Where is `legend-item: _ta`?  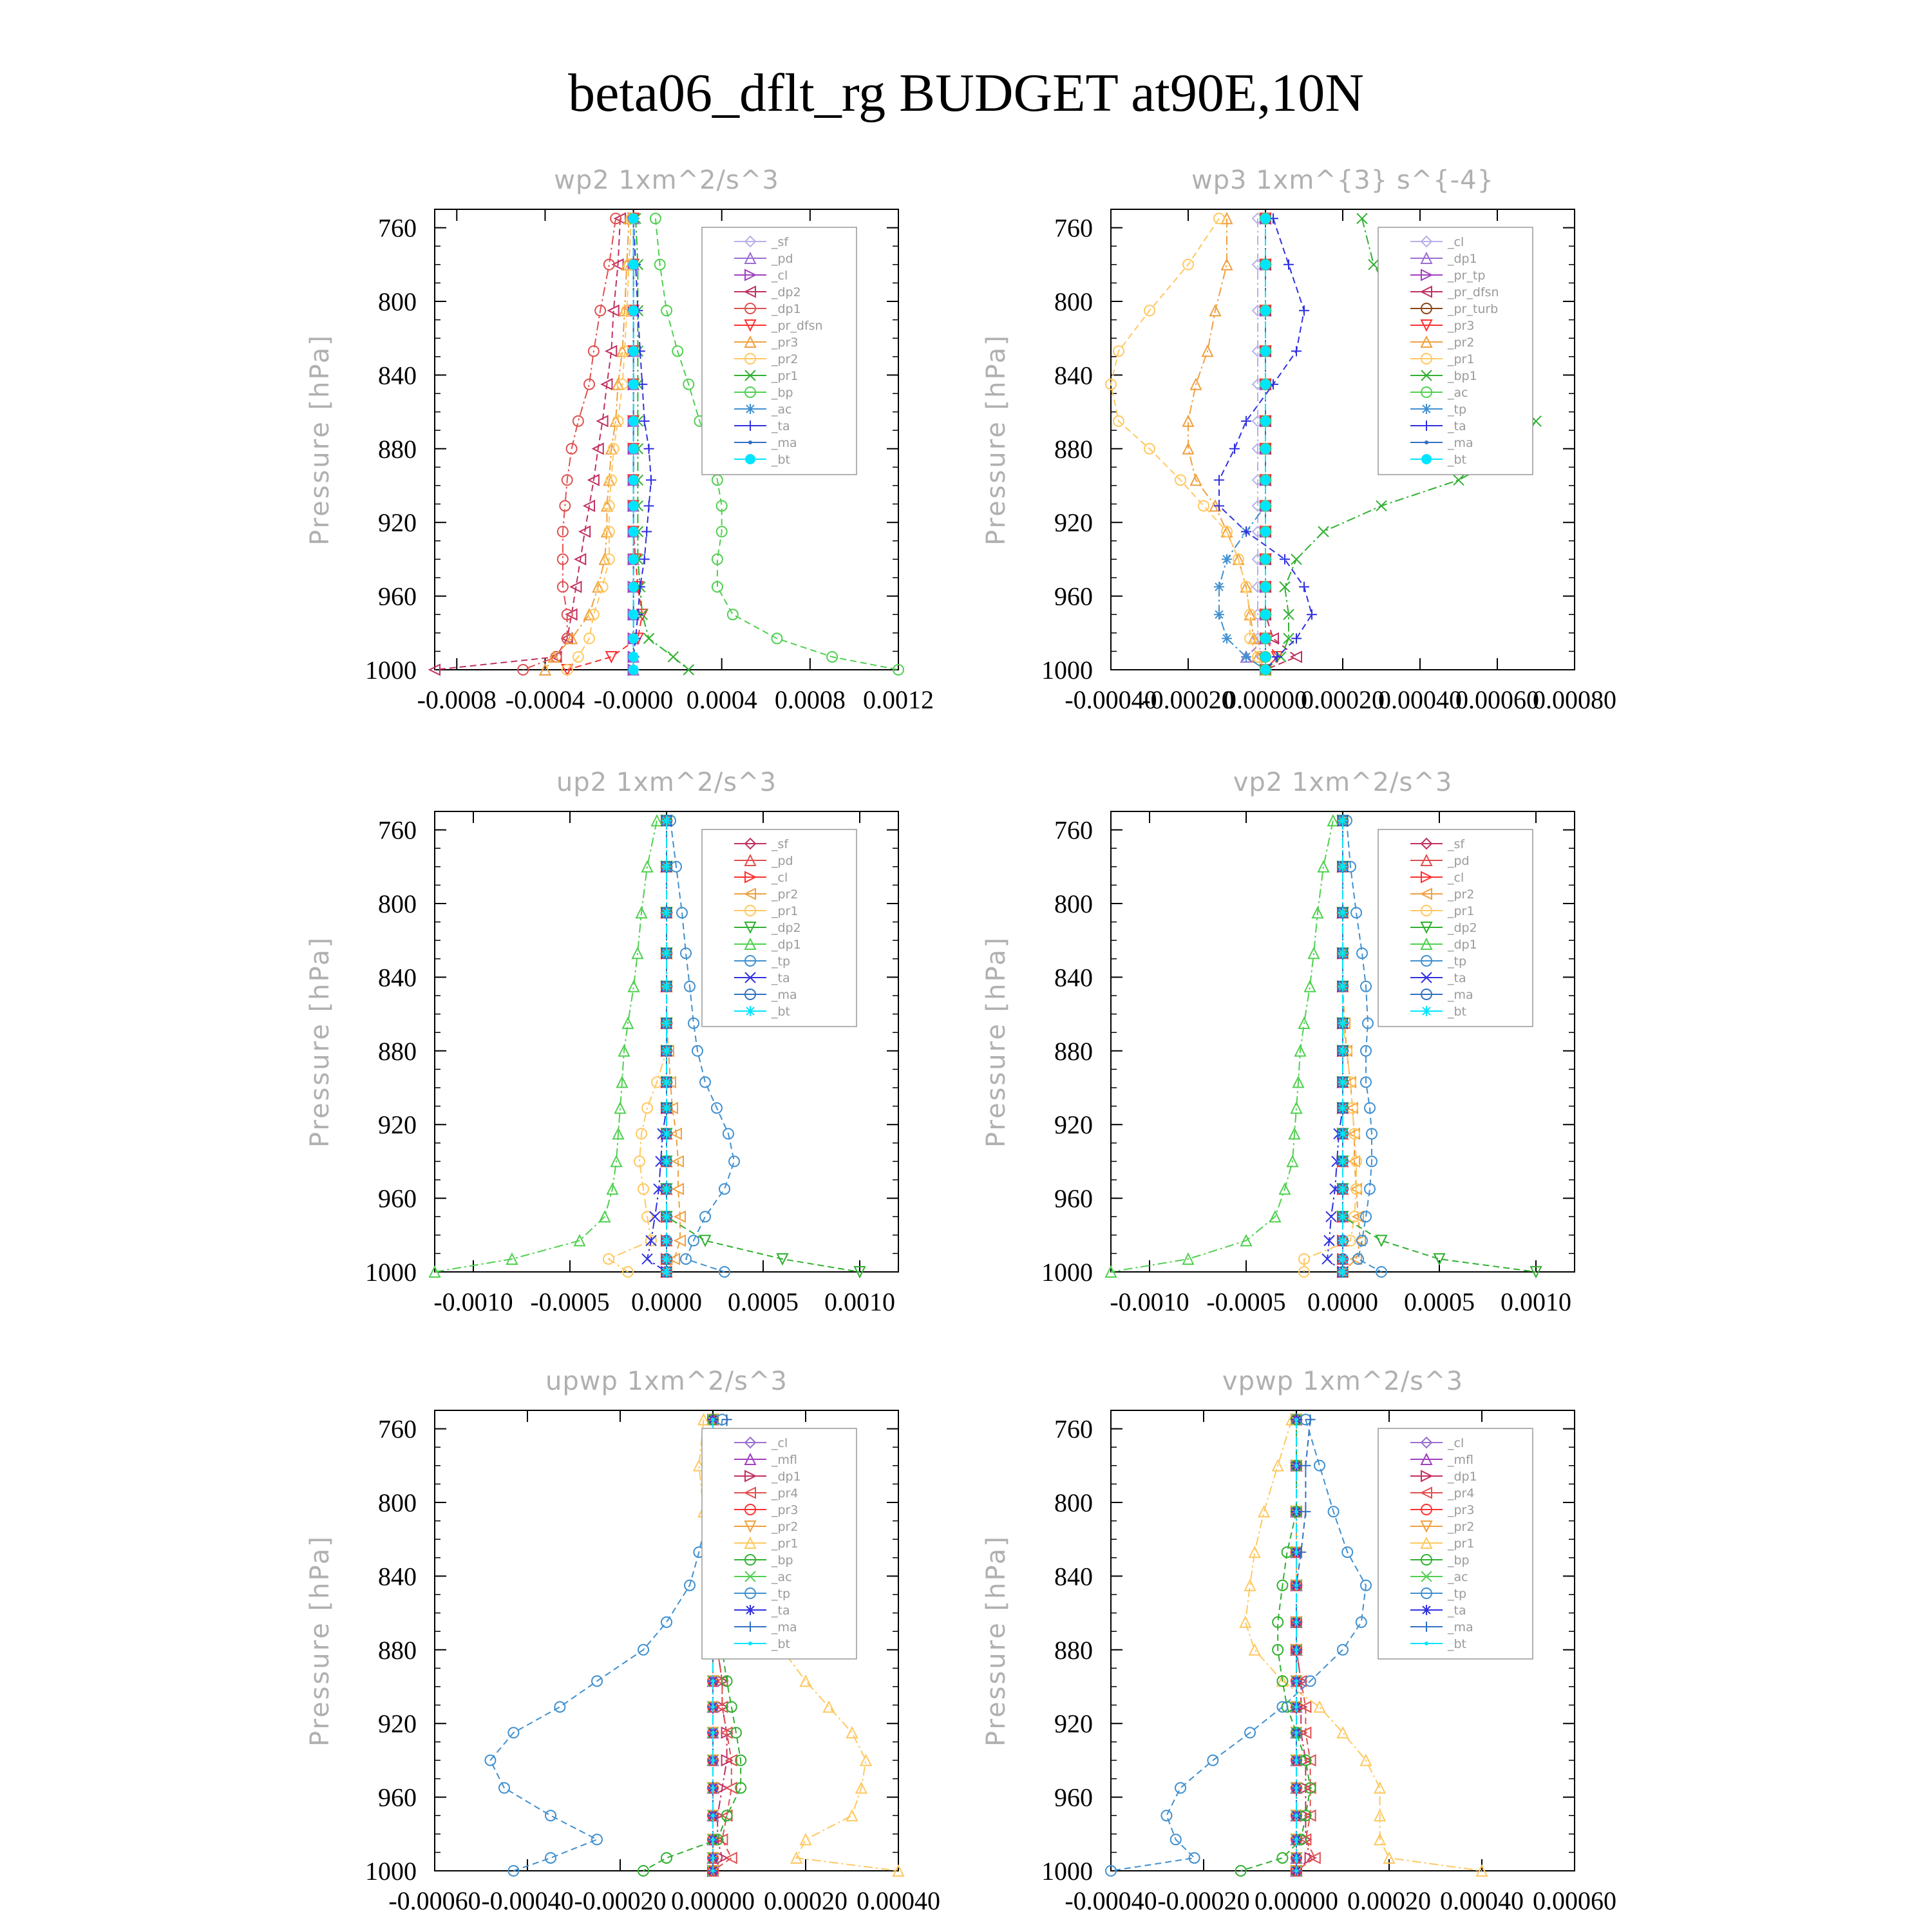 legend-item: _ta is located at coordinates (762, 426).